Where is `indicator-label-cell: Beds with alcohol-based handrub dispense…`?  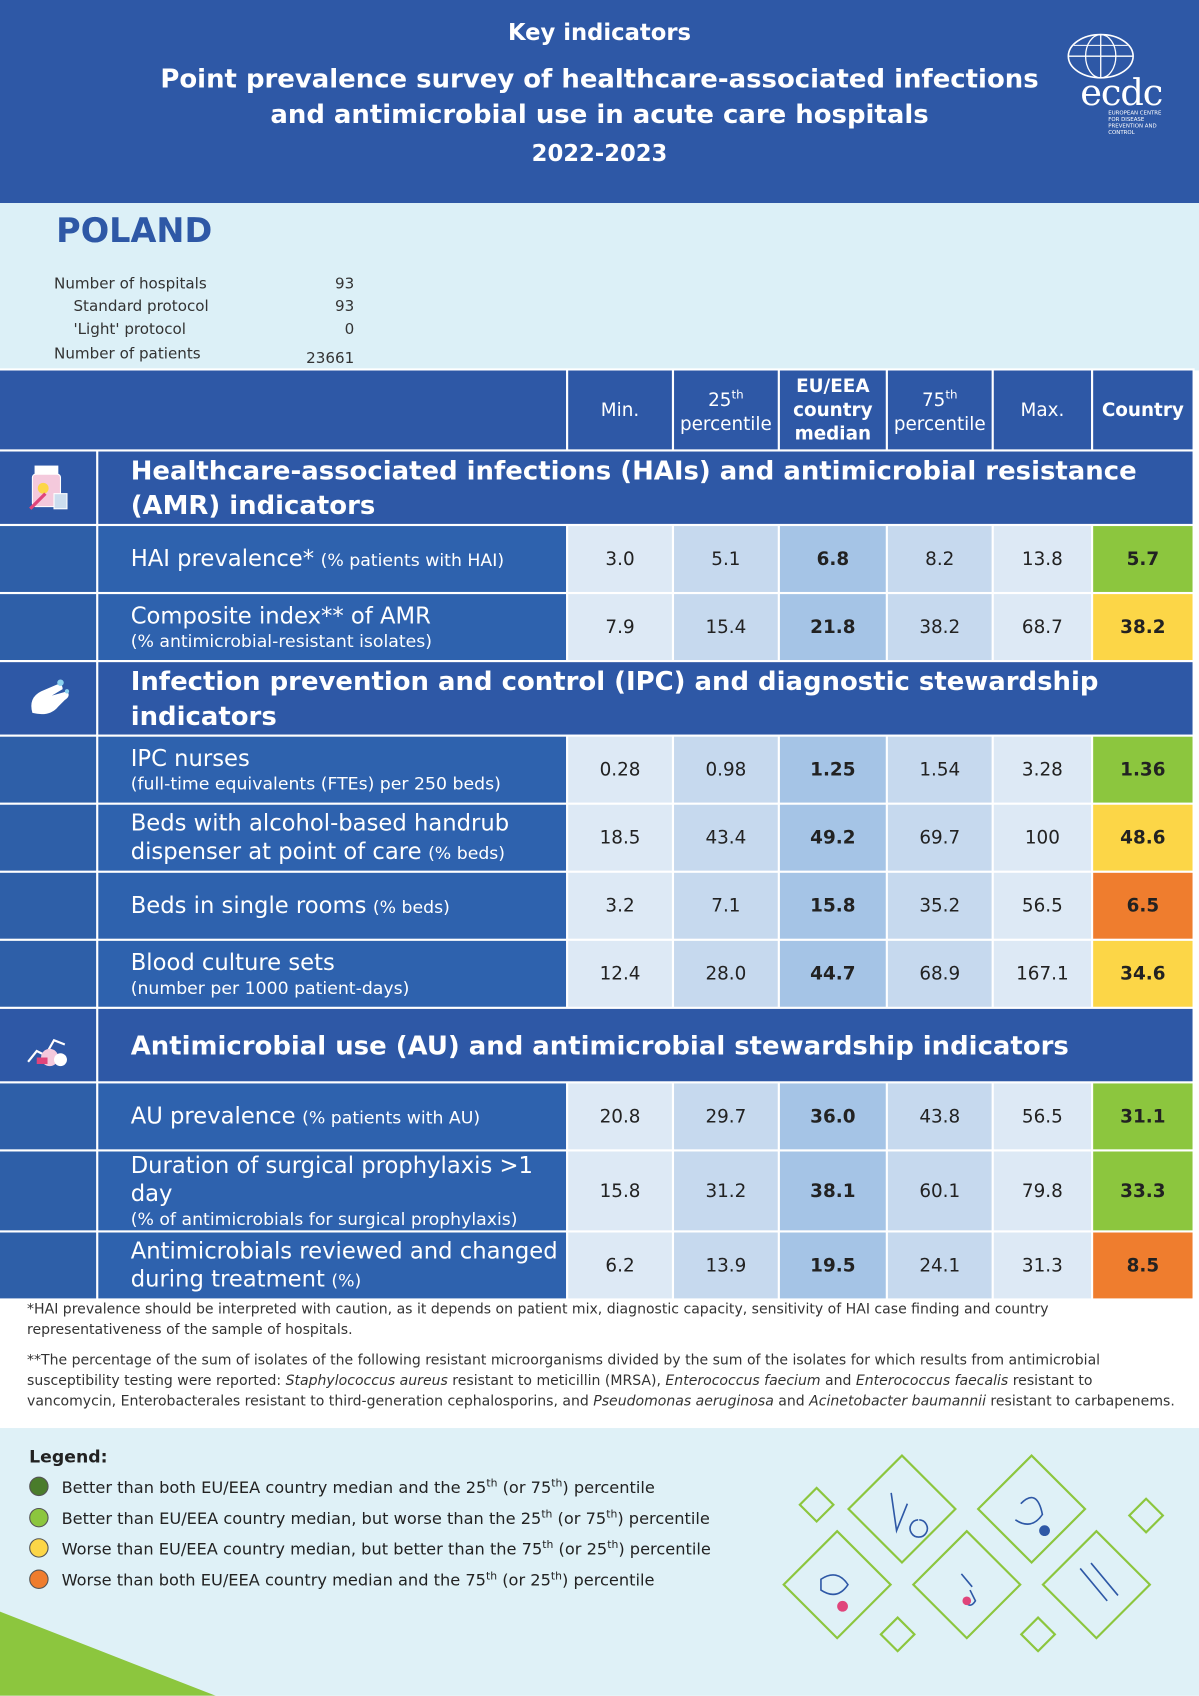 indicator-label-cell: Beds with alcohol-based handrub dispense… is located at coordinates (332, 837).